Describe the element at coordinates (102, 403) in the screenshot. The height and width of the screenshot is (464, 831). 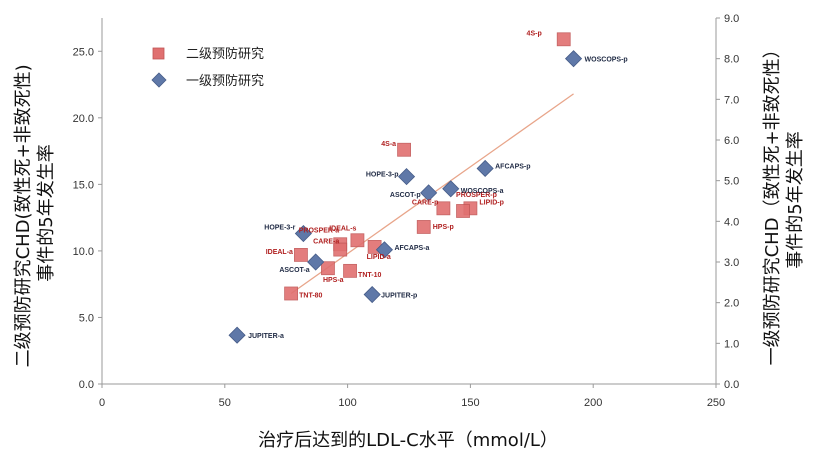
I see `x-tick-label: 0` at that location.